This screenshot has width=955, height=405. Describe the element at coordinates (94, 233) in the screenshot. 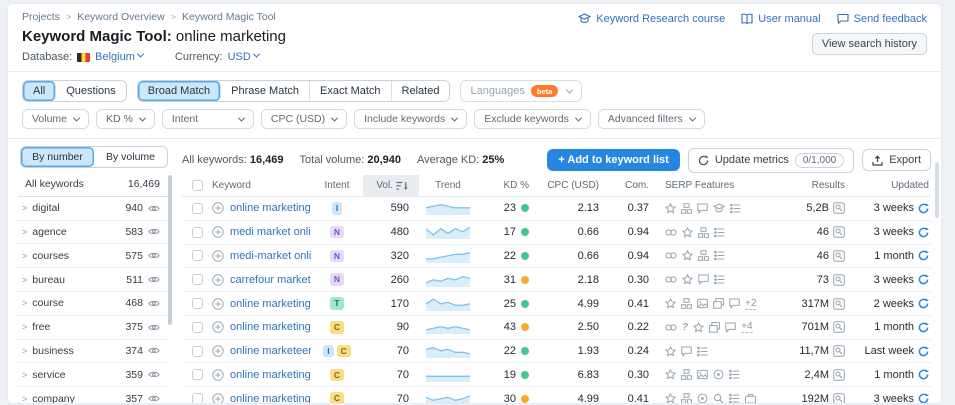

I see `group-row-agence: > agence 583` at that location.